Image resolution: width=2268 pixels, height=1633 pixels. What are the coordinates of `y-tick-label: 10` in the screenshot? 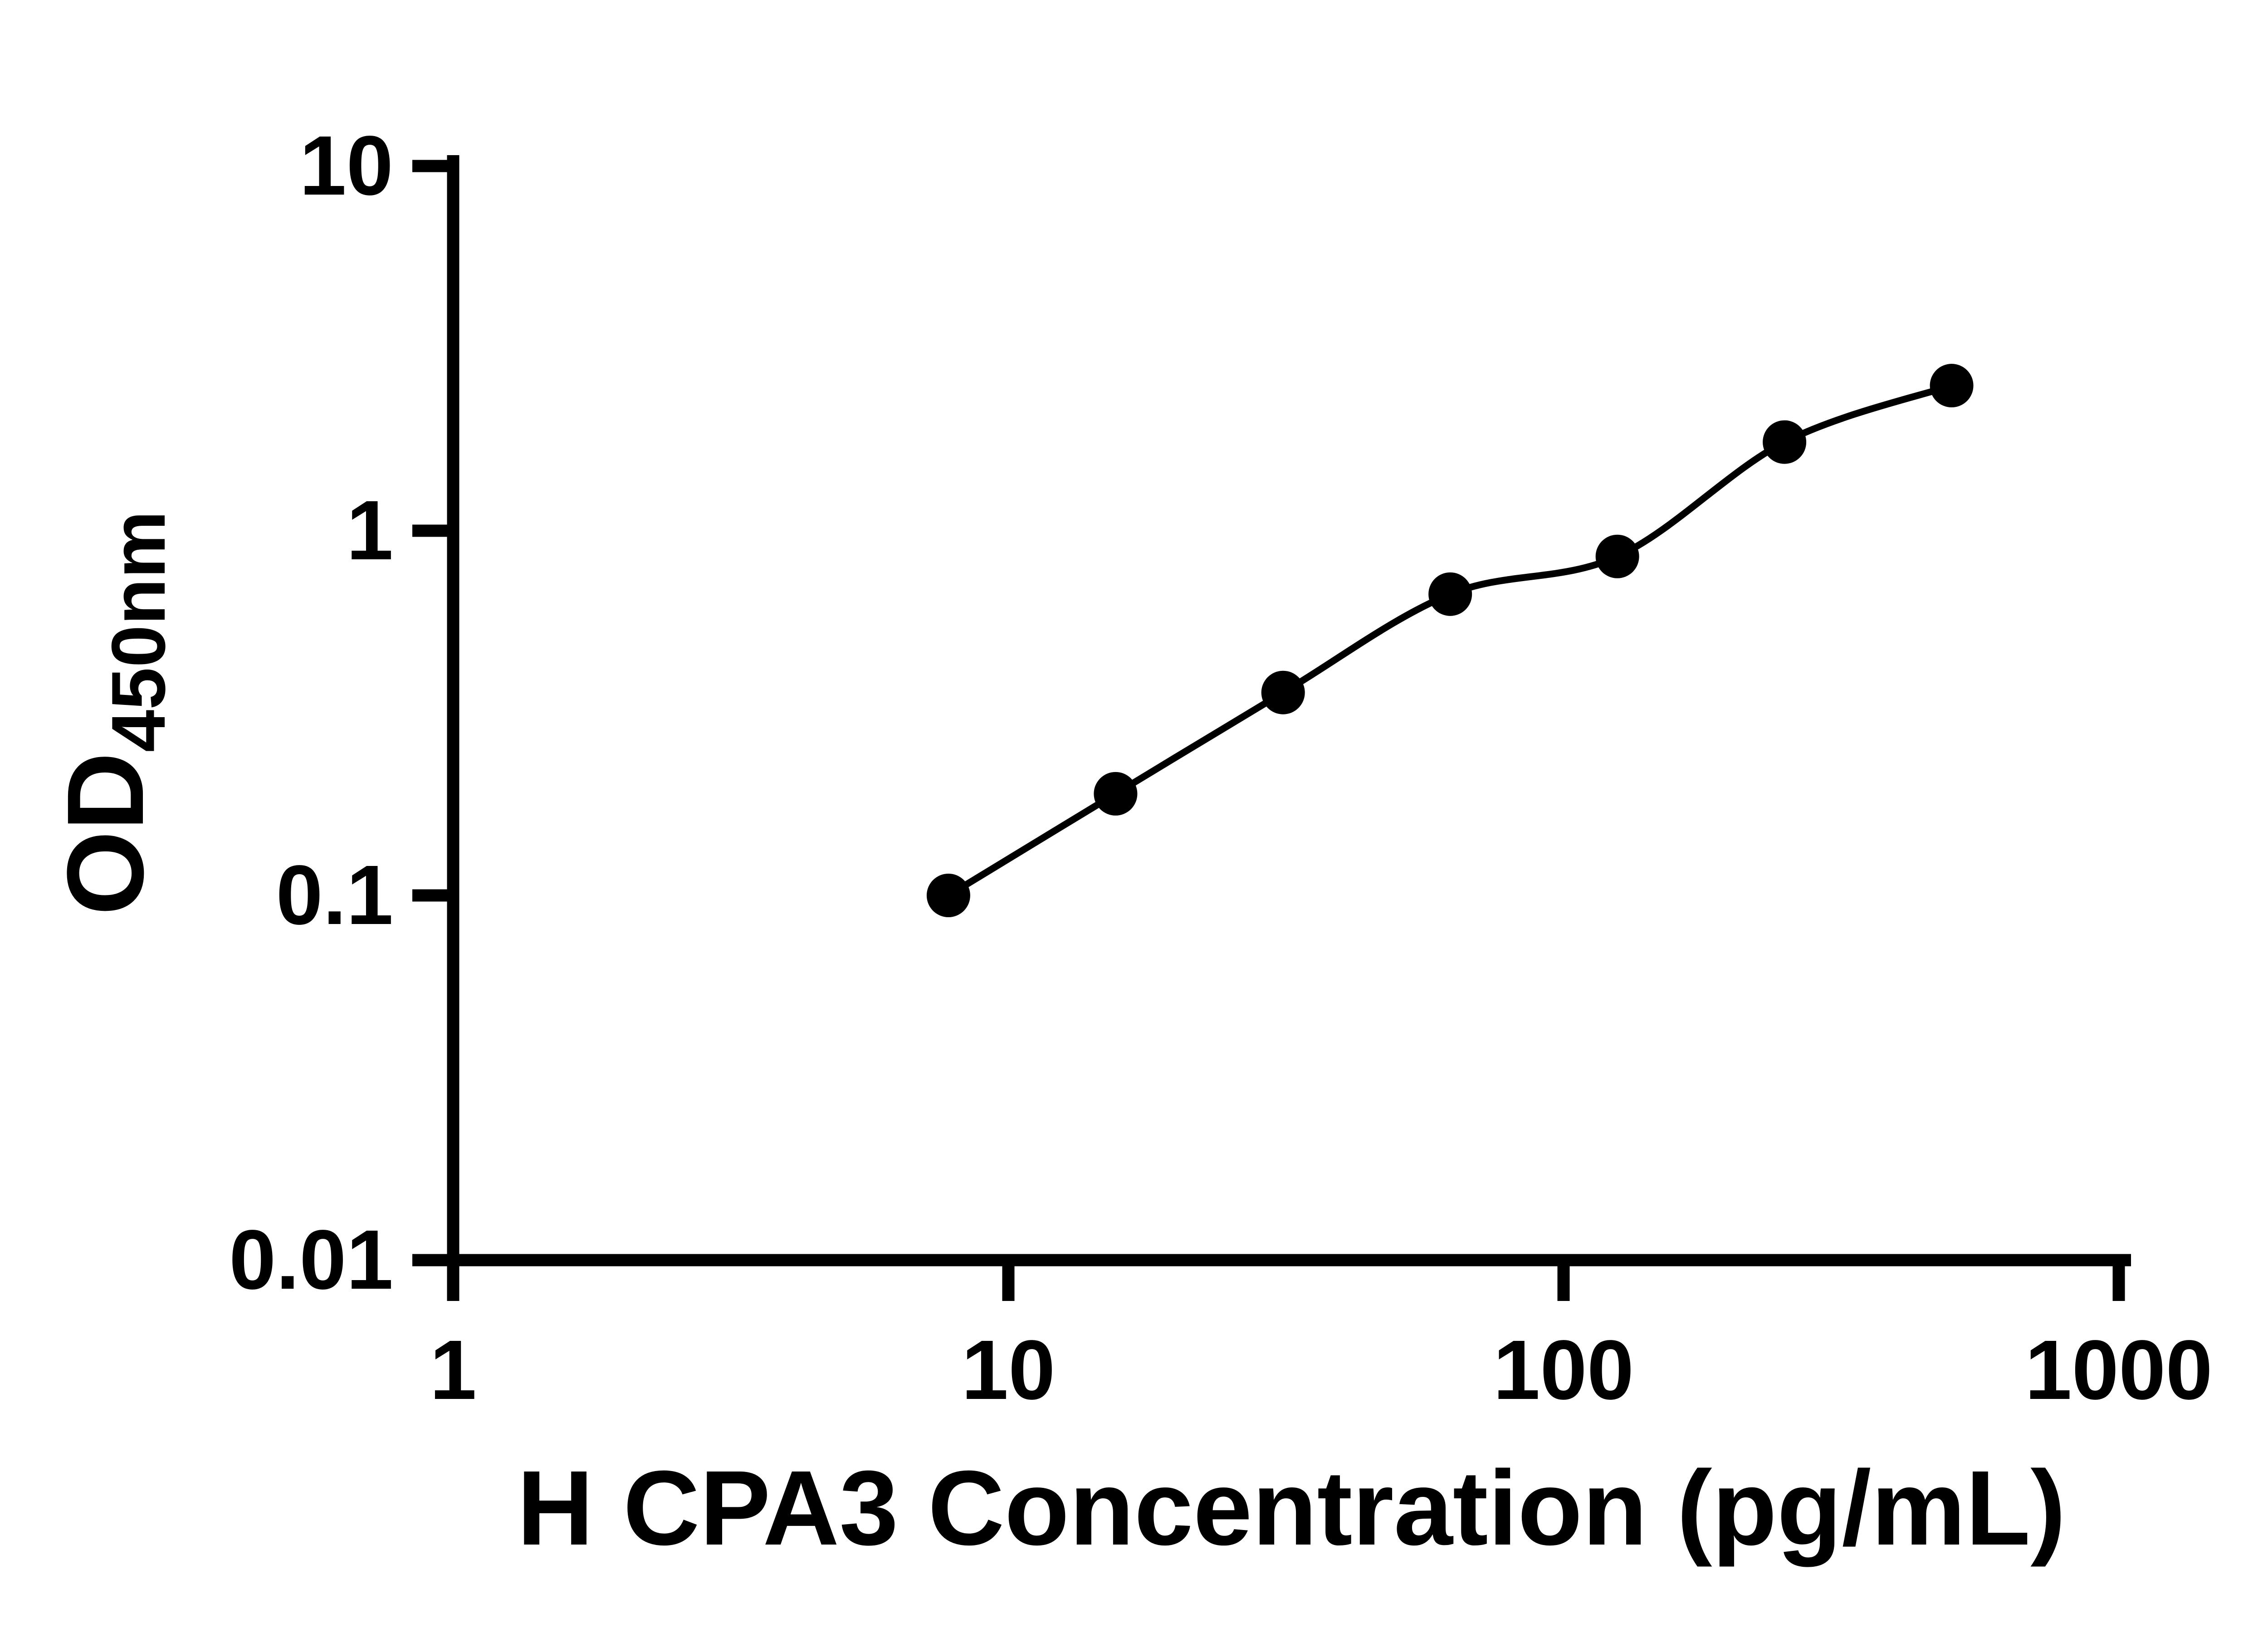 It's located at (346, 166).